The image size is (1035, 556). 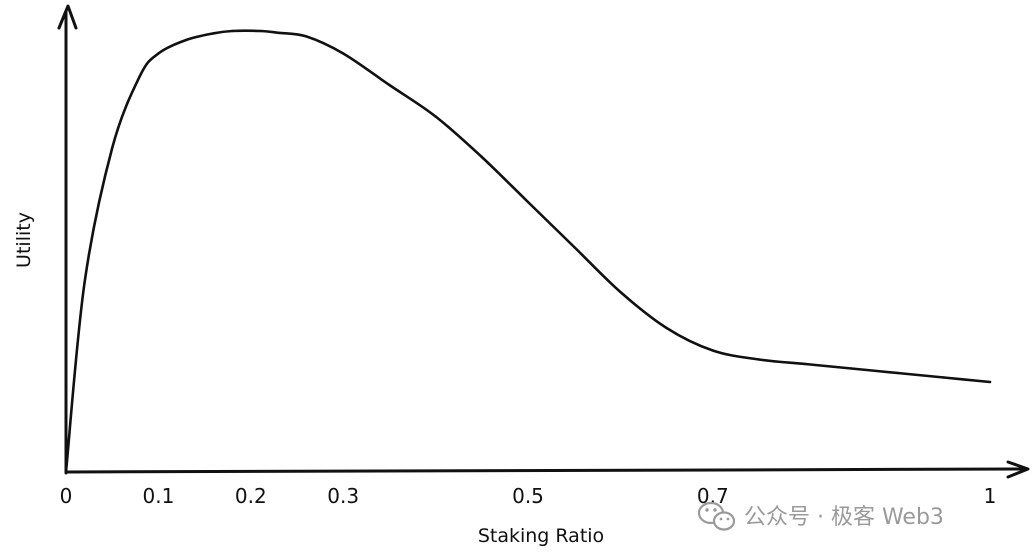 I want to click on x-tick-label: 0.5, so click(x=528, y=496).